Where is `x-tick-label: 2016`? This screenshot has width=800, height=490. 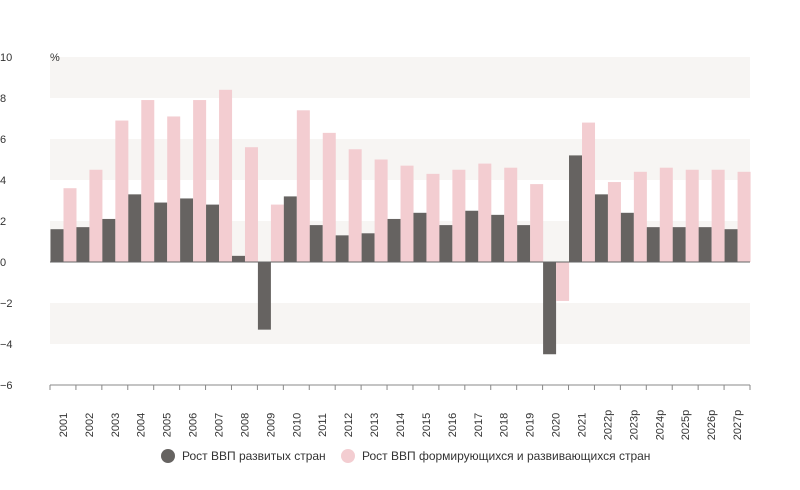
x-tick-label: 2016 is located at coordinates (453, 425).